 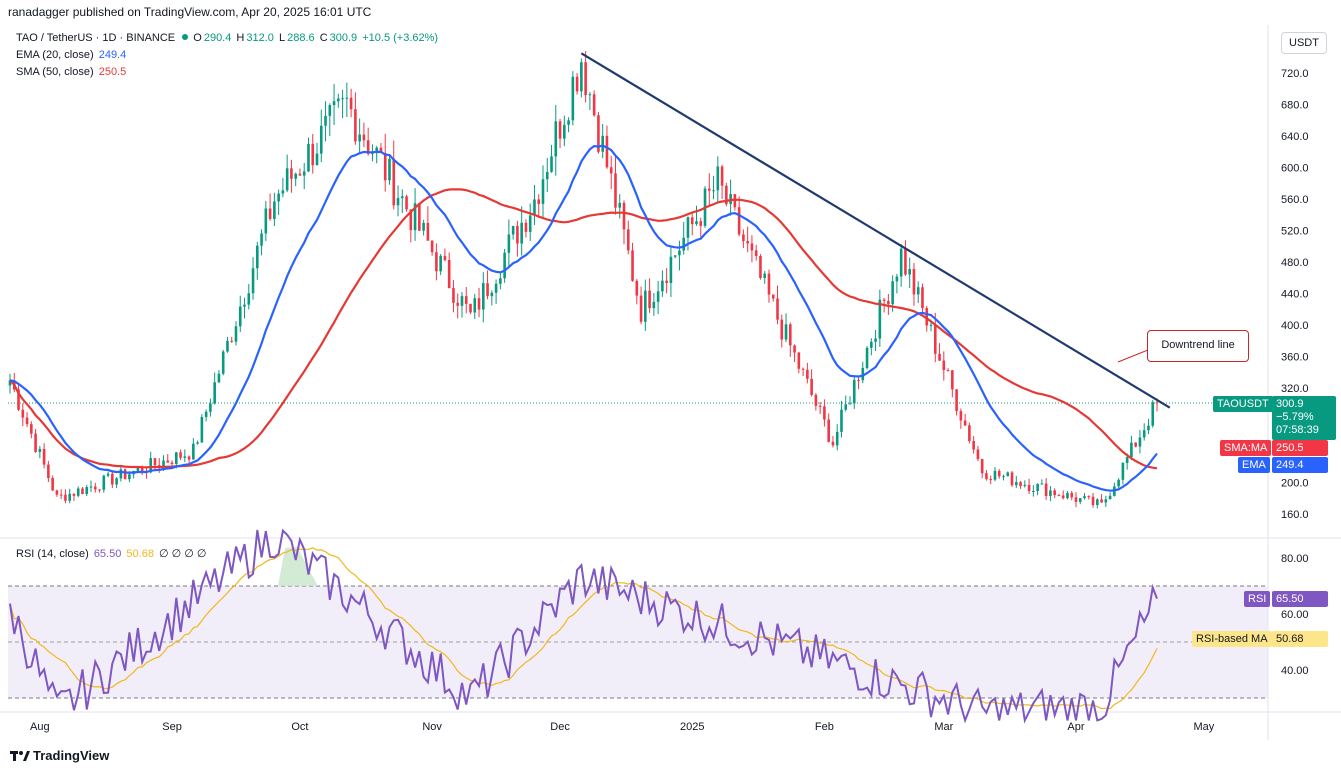 I want to click on sma-legend: SMA (50, close) 250.5, so click(x=72, y=72).